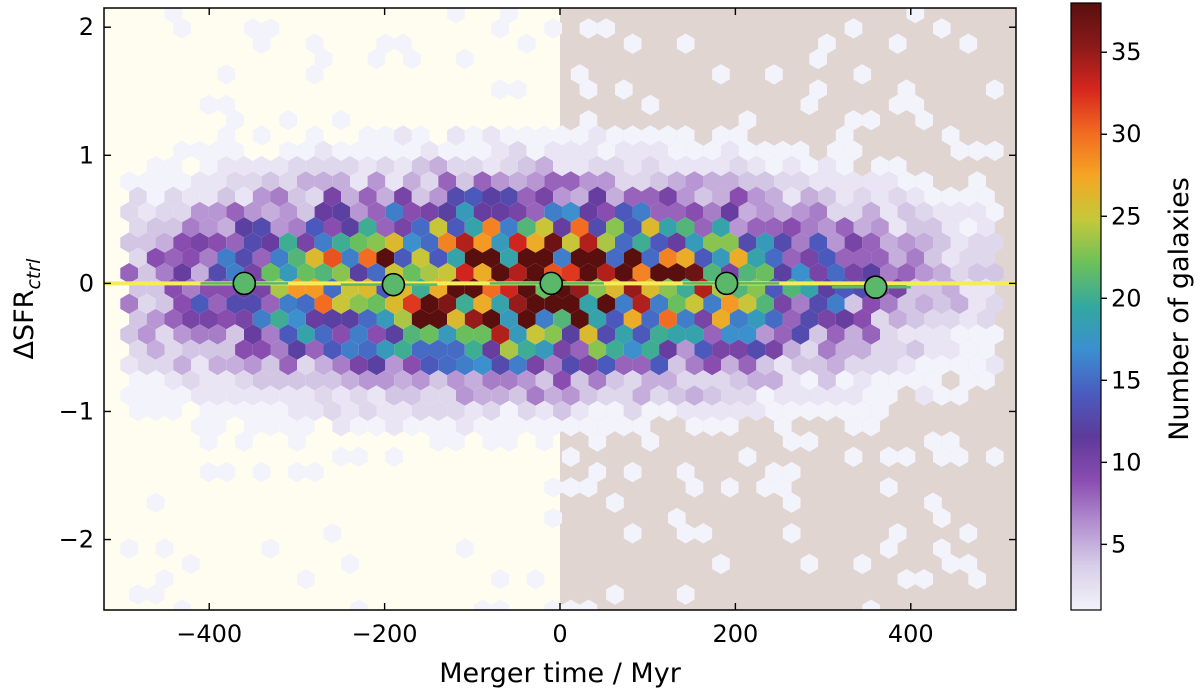 This screenshot has height=692, width=1200. Describe the element at coordinates (1126, 462) in the screenshot. I see `colorbar-tick-label: 10` at that location.